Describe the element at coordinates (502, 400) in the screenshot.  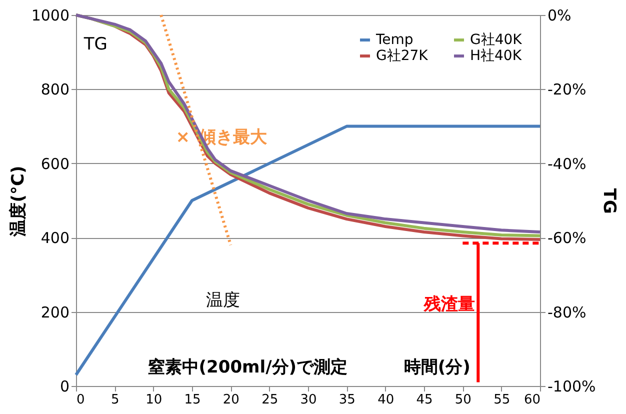
I see `x-tick-label: 55` at that location.